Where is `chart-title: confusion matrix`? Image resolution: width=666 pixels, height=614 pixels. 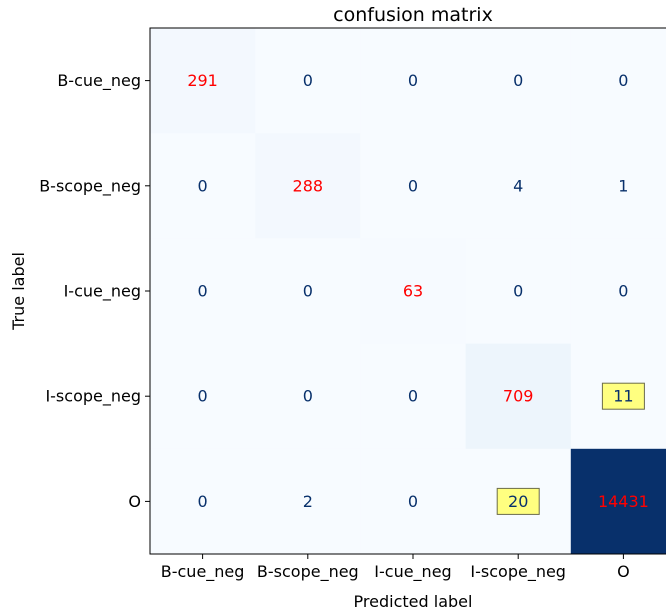 chart-title: confusion matrix is located at coordinates (413, 15).